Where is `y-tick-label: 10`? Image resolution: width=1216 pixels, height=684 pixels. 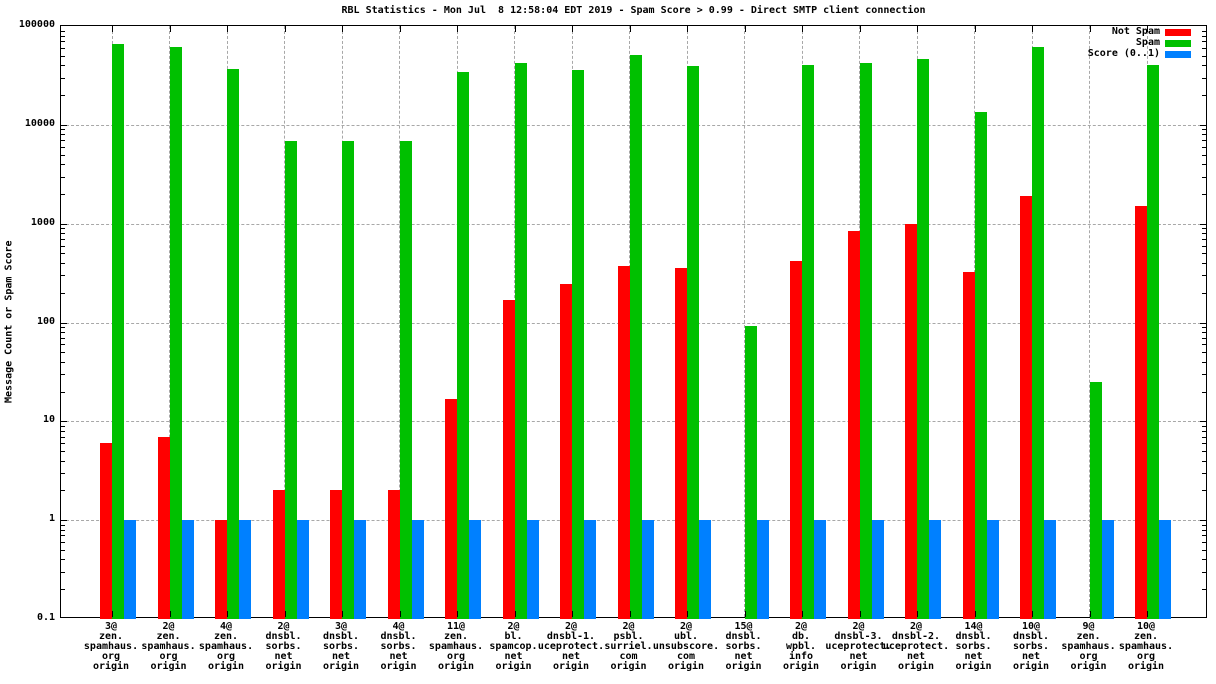 y-tick-label: 10 is located at coordinates (48, 420).